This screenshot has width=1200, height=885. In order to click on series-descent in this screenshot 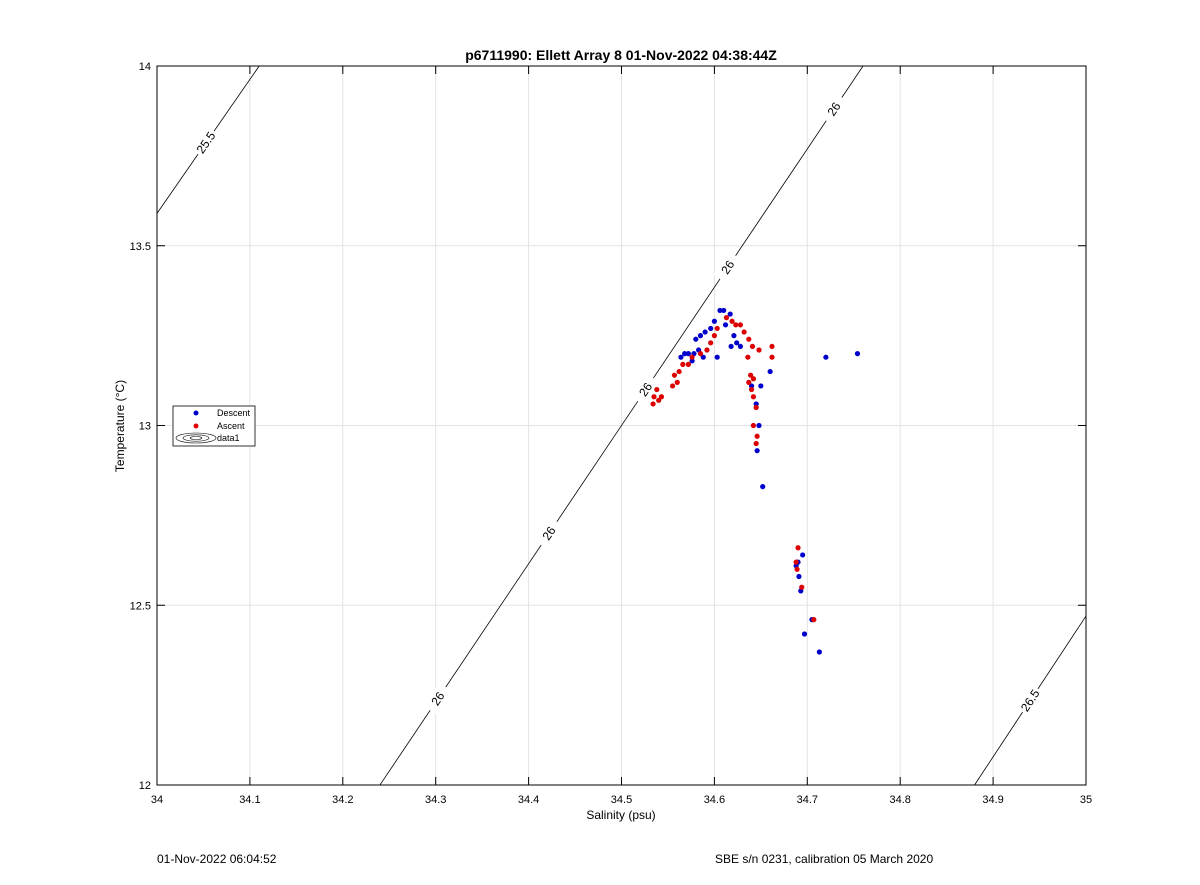, I will do `click(769, 481)`.